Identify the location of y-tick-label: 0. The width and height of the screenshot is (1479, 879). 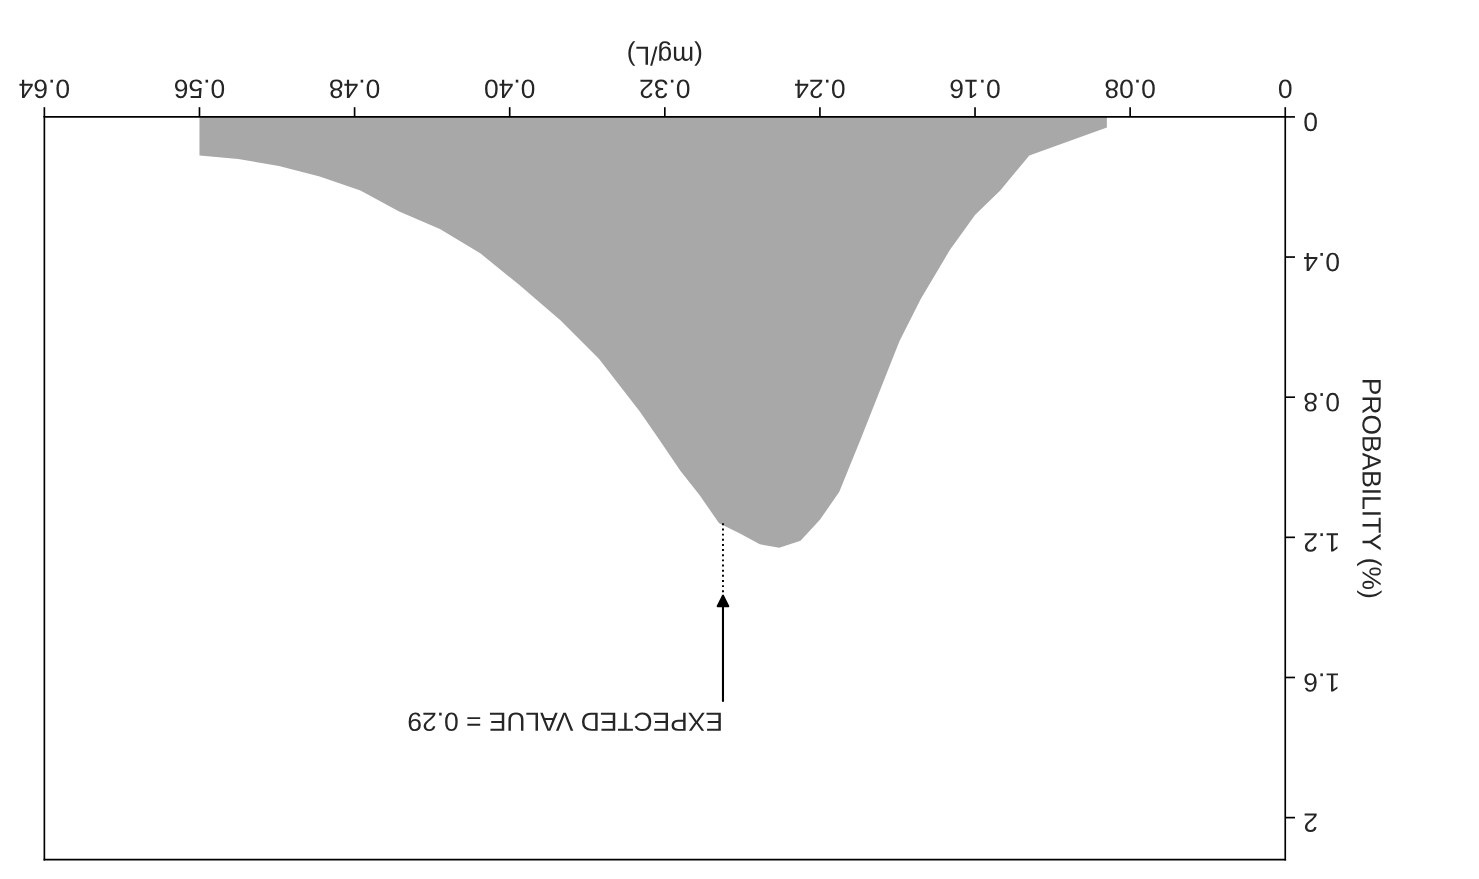
(1310, 122).